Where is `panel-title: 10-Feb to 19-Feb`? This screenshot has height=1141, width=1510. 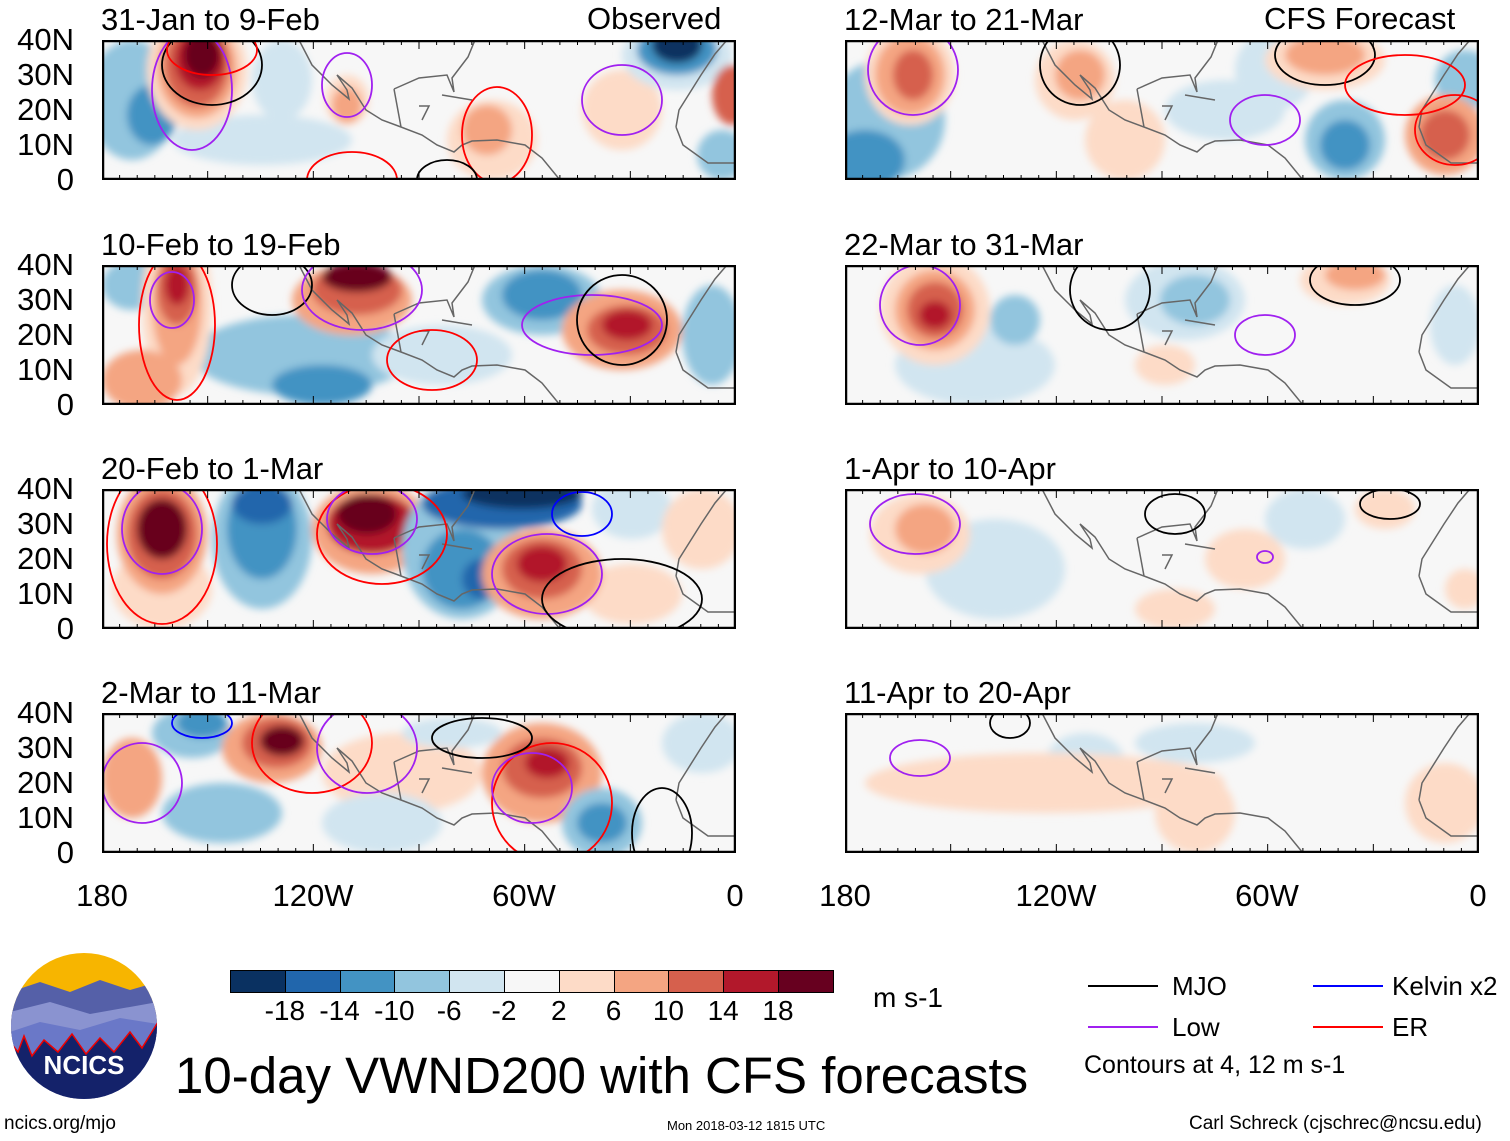
panel-title: 10-Feb to 19-Feb is located at coordinates (221, 244).